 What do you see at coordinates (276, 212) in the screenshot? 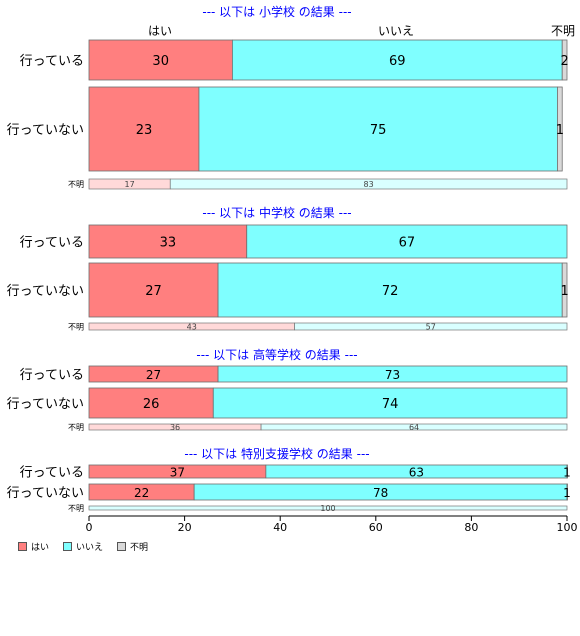
I see `panel-title-2: --- 以下は 中学校 の結果 ---` at bounding box center [276, 212].